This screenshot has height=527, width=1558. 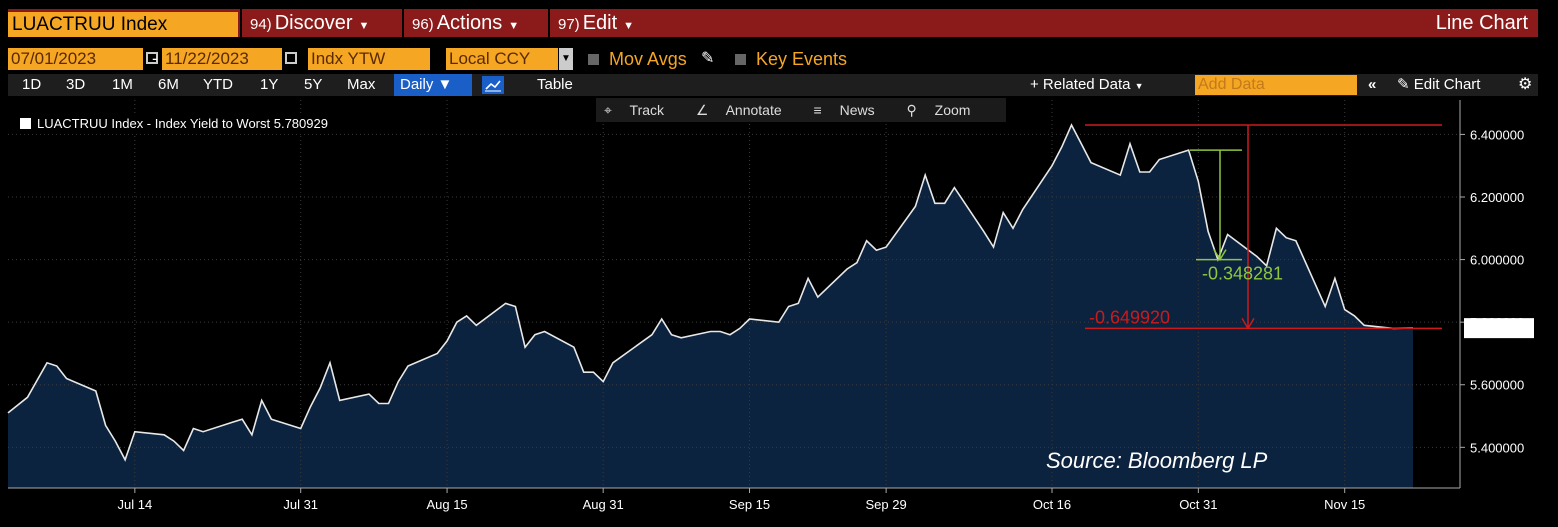 I want to click on x-tick-label: Aug 31, so click(x=603, y=504).